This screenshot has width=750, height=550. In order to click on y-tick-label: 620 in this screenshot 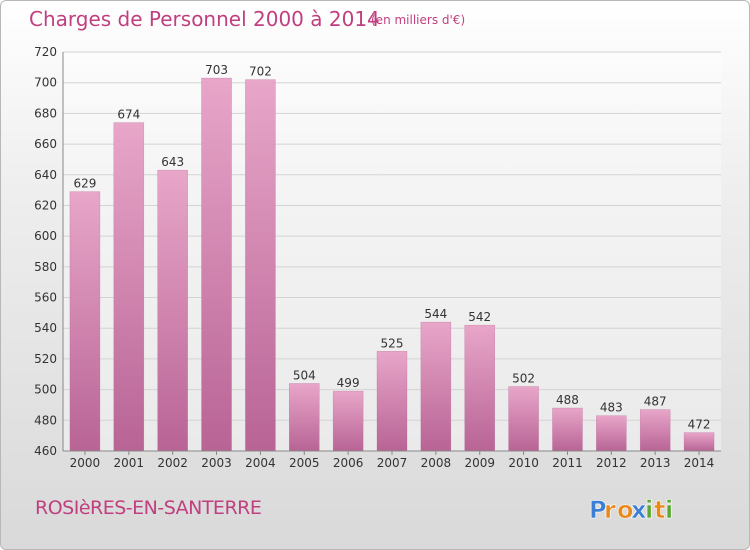, I will do `click(45, 205)`.